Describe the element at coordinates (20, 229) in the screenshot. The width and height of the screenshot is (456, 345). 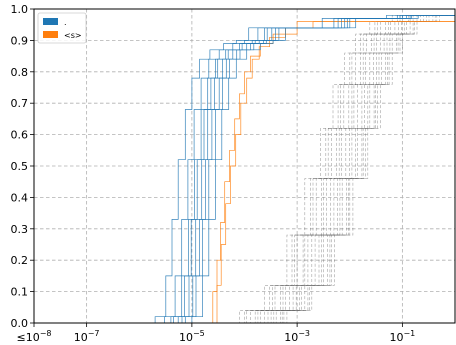
I see `y-tick-label: 0.3` at that location.